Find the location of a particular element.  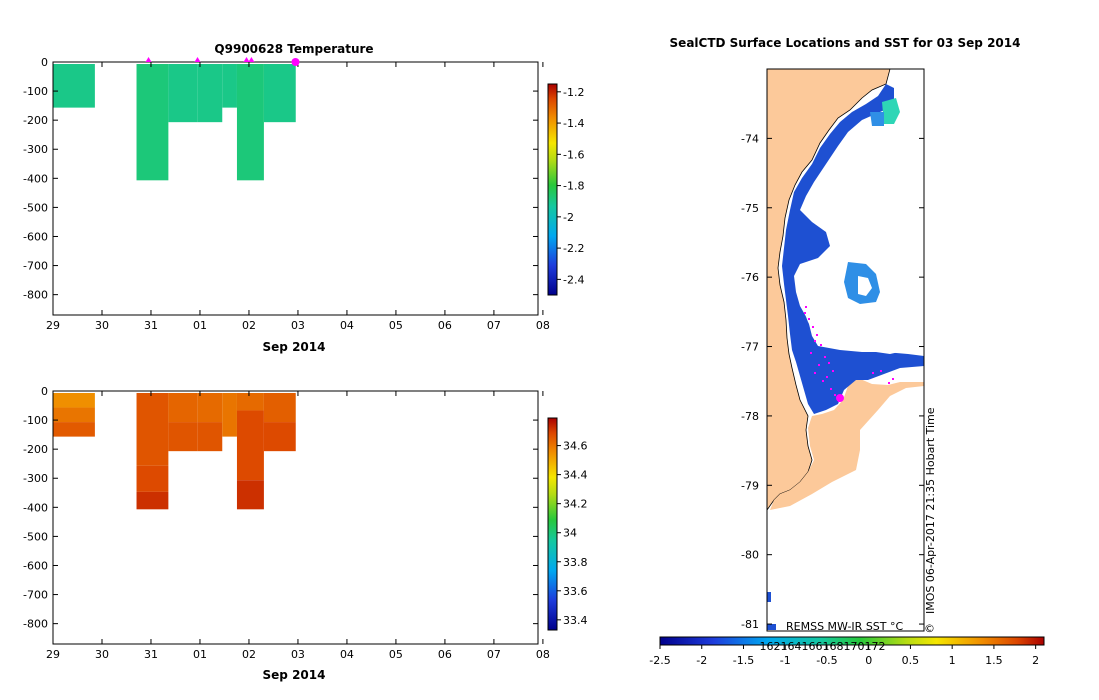

map-latitude-axis: -74 -75 -76 -77 -78 -79 -80 -81 is located at coordinates (832, 381).